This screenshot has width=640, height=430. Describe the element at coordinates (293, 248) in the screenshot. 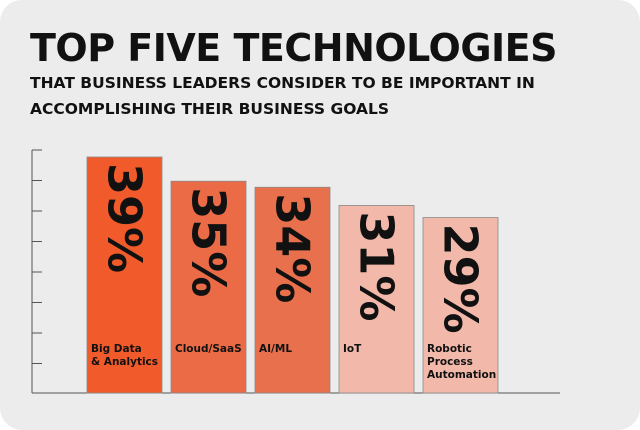

I see `value-label: 34%` at that location.